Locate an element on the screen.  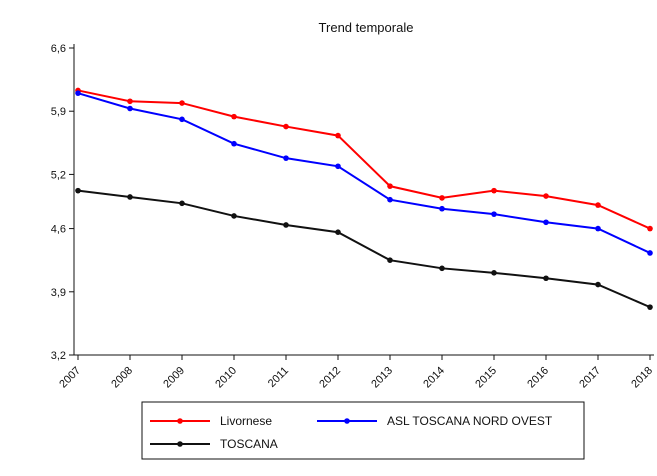
chart-title: Trend temporale is located at coordinates (366, 27).